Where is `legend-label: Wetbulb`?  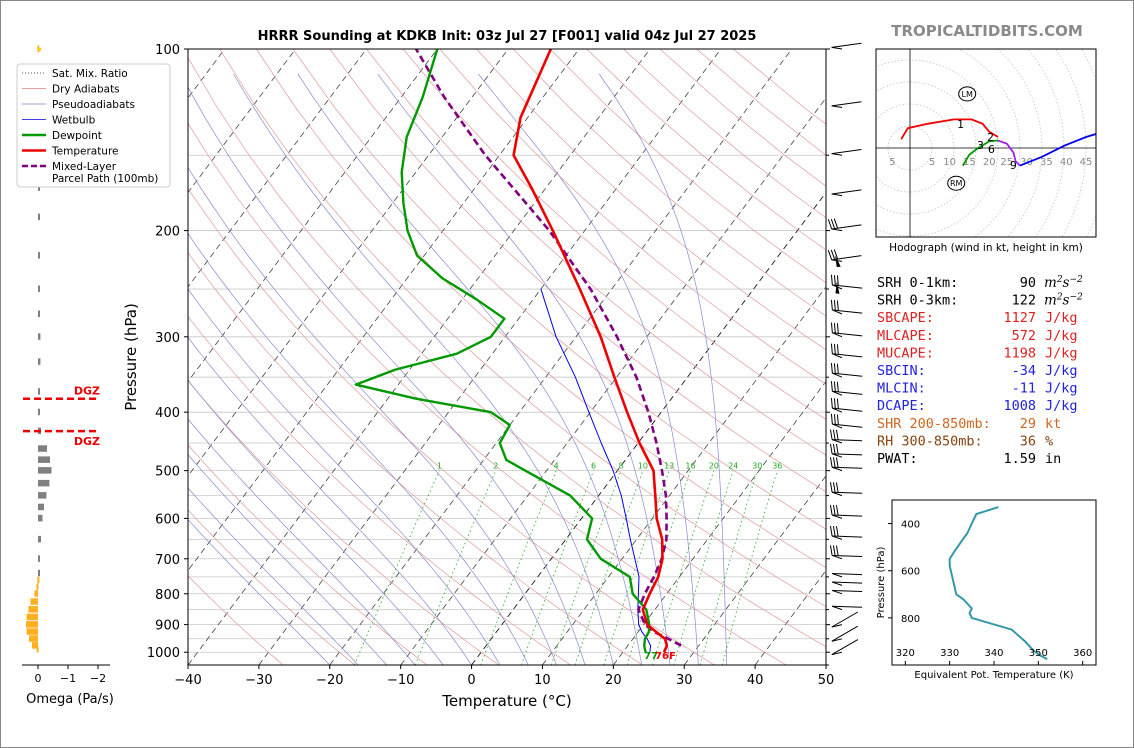
legend-label: Wetbulb is located at coordinates (74, 121).